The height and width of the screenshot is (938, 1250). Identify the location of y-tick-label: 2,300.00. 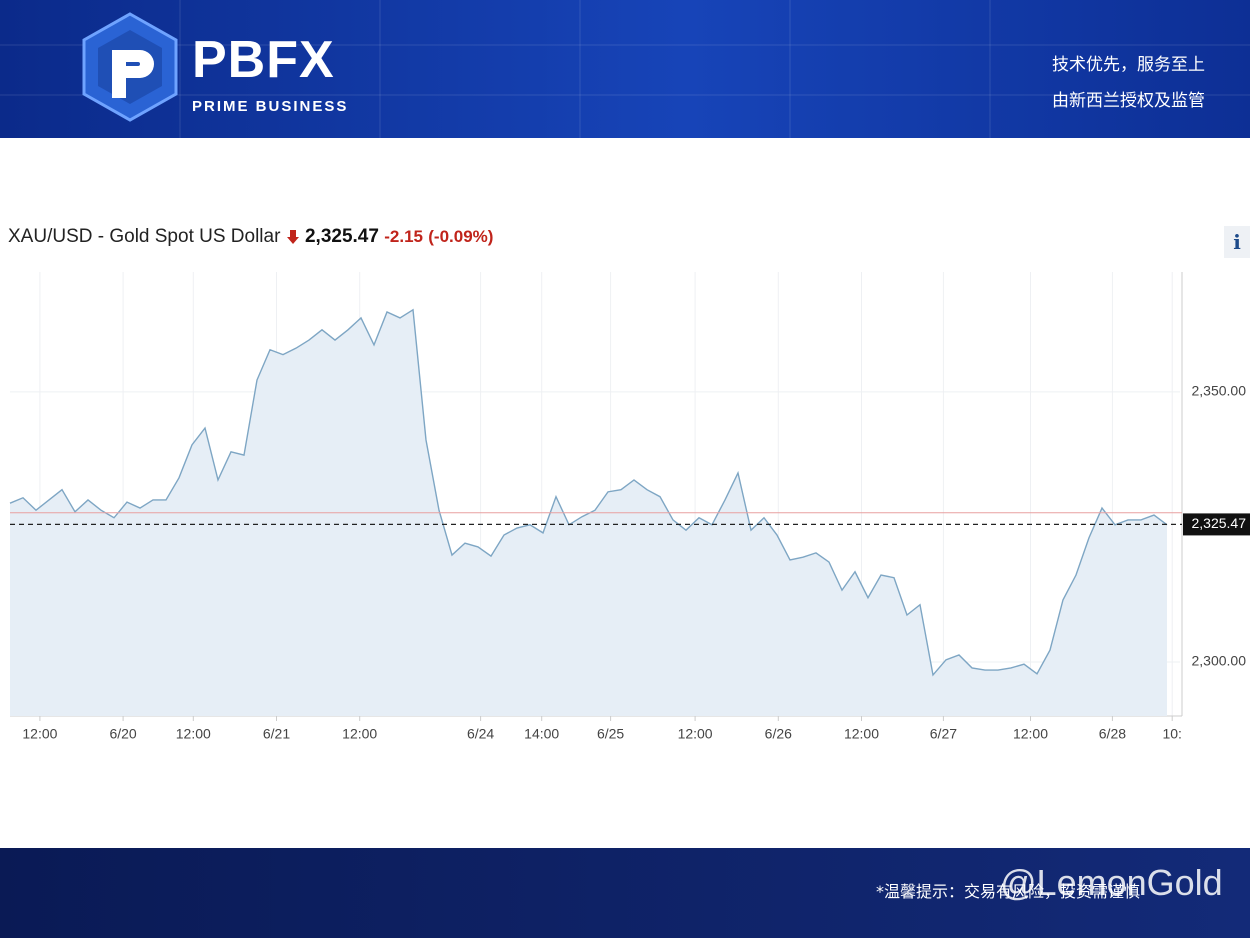
(1219, 661).